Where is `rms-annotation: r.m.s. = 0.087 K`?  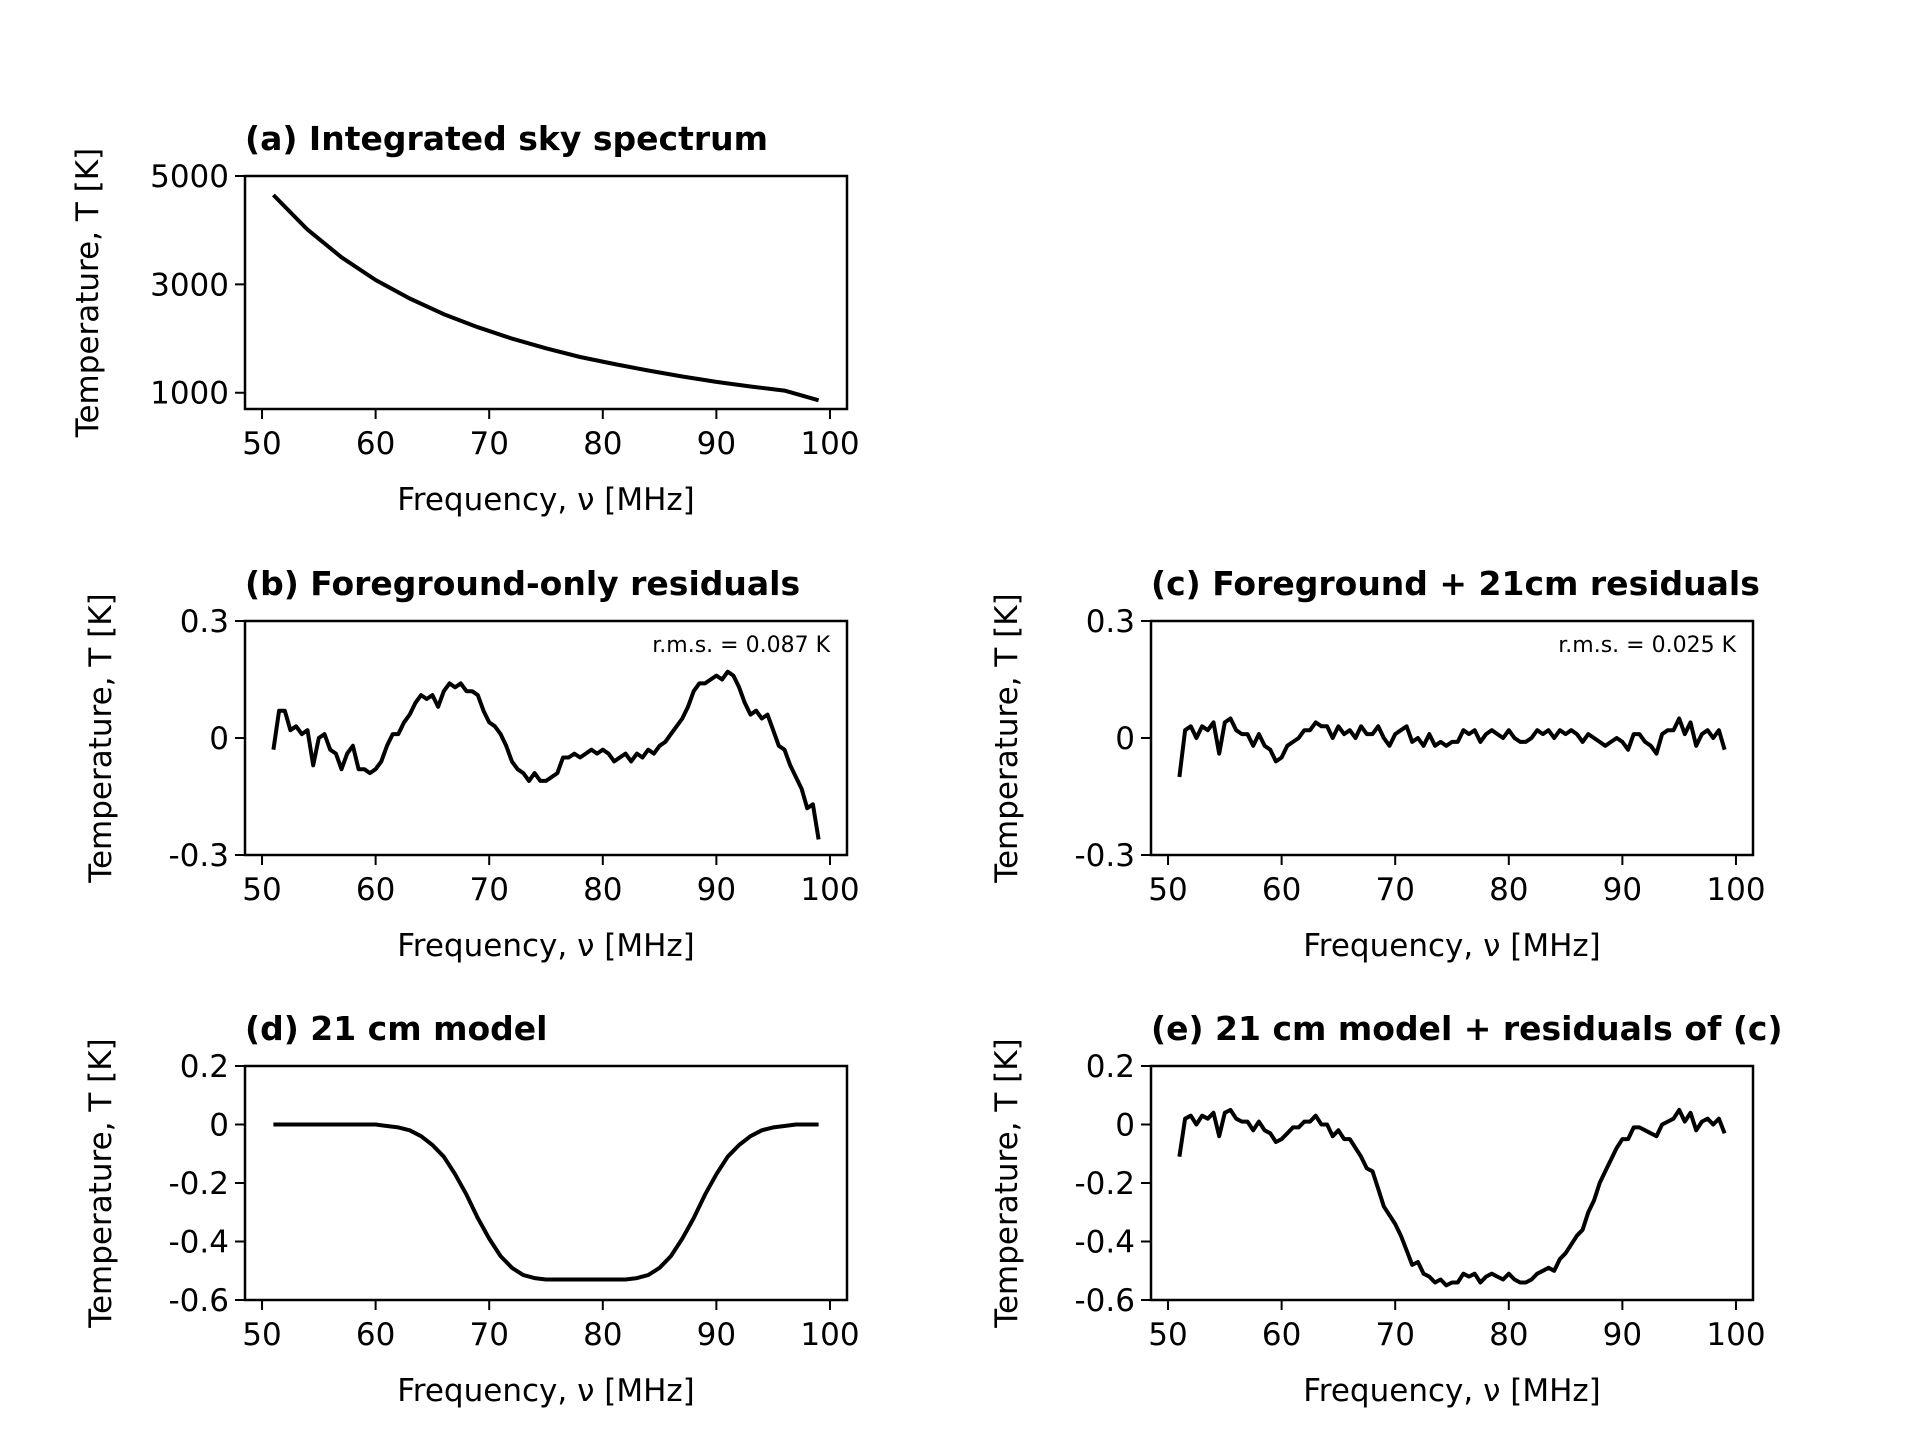 rms-annotation: r.m.s. = 0.087 K is located at coordinates (741, 645).